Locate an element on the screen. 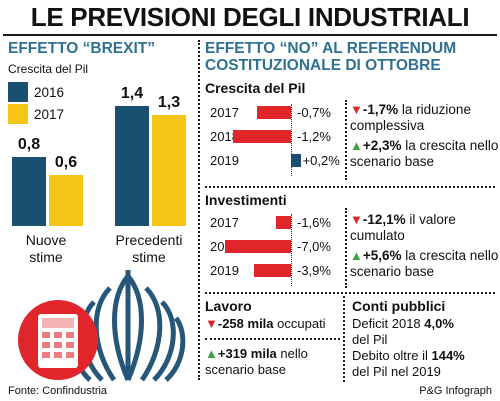 The width and height of the screenshot is (500, 401). legend-swatch-2016 is located at coordinates (18, 92).